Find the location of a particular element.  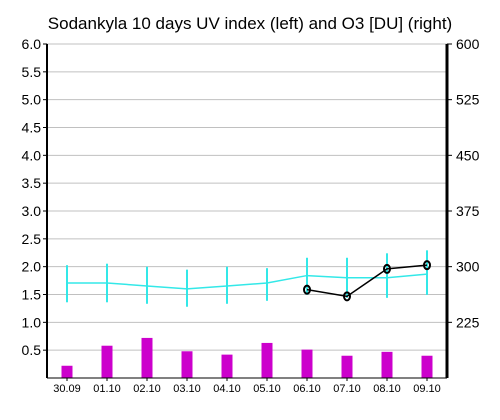

x-tick-label: 08.10 is located at coordinates (387, 389).